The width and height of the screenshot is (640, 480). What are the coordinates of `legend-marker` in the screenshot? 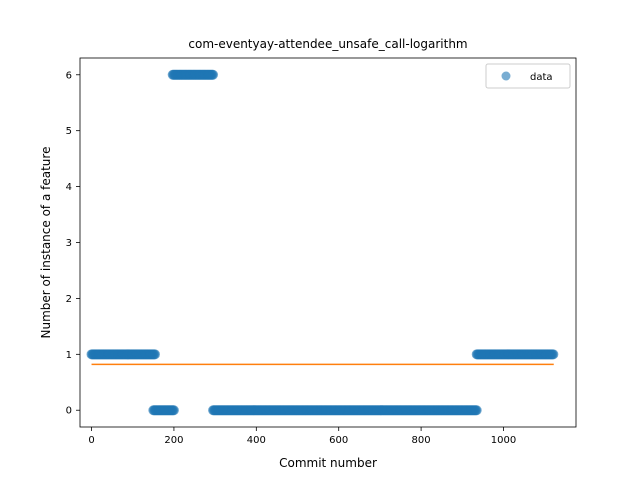 It's located at (506, 76).